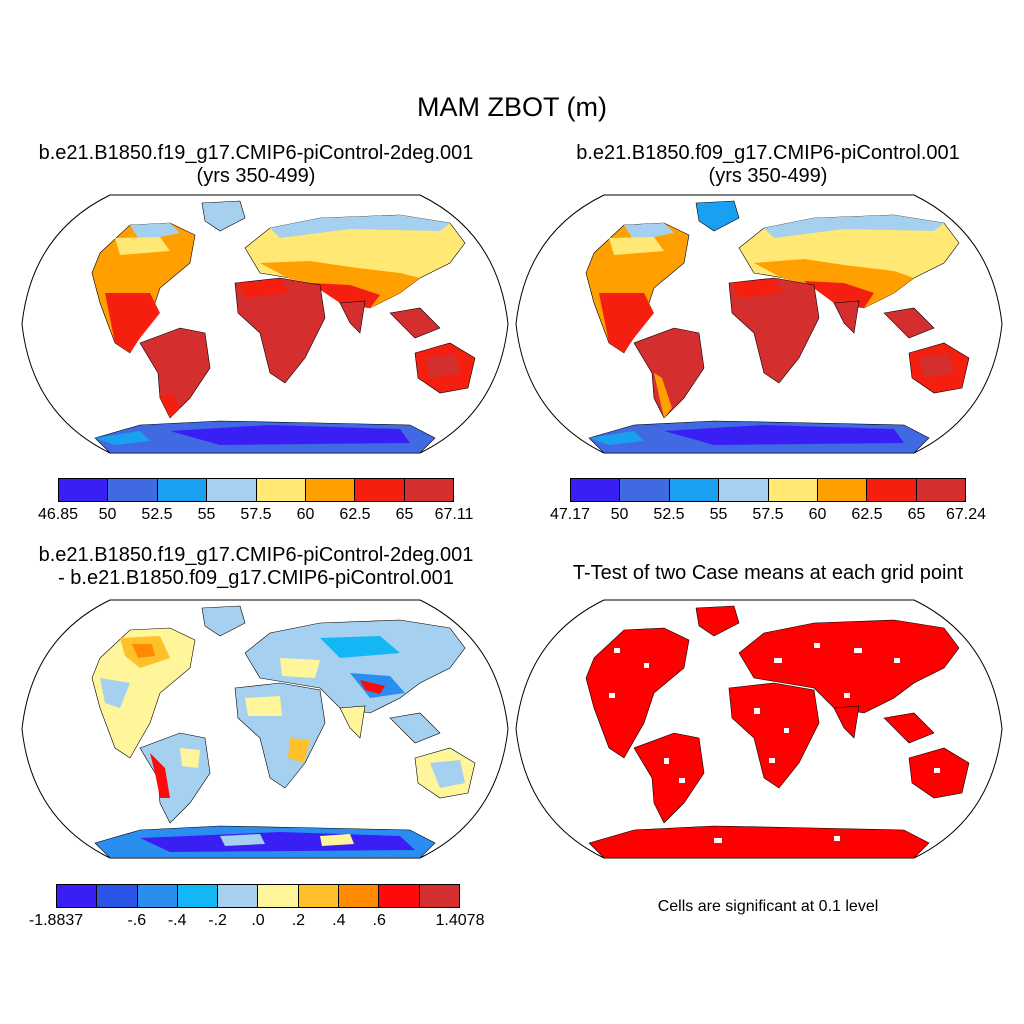 Image resolution: width=1024 pixels, height=1024 pixels. Describe the element at coordinates (817, 514) in the screenshot. I see `colorbar-2-tick-label: 60` at that location.